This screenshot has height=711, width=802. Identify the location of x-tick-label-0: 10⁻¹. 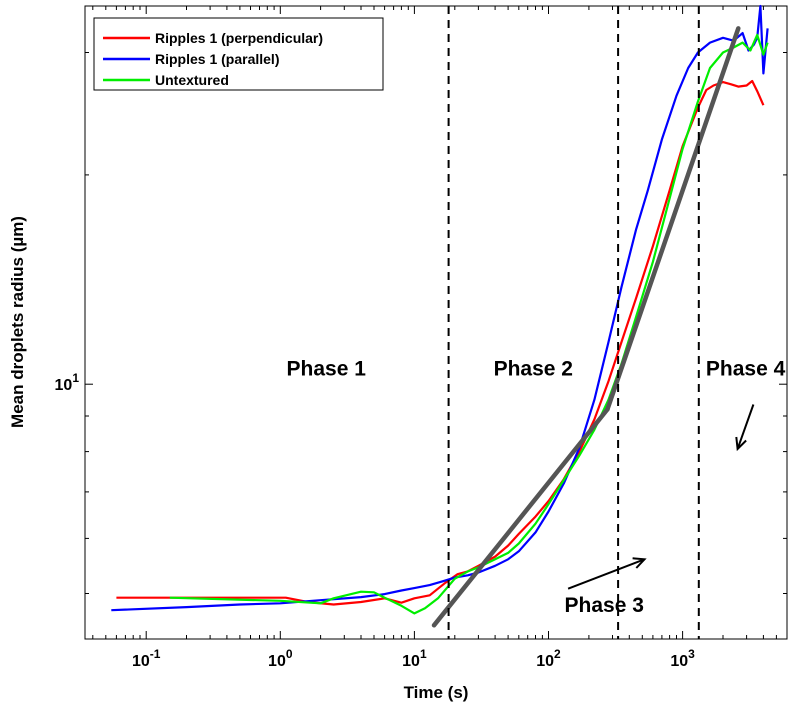
(146, 658).